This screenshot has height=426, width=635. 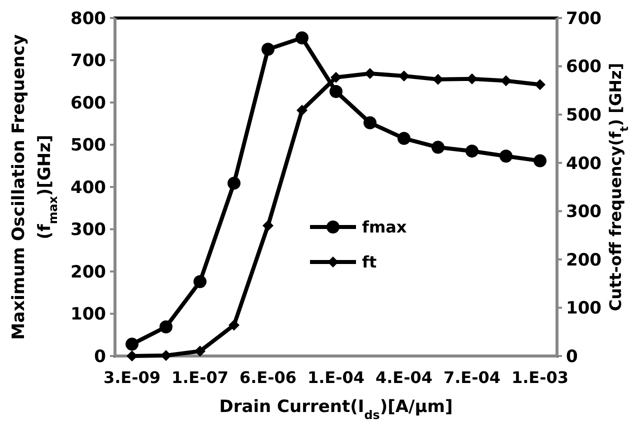 What do you see at coordinates (88, 188) in the screenshot?
I see `y-tick-label: 400` at bounding box center [88, 188].